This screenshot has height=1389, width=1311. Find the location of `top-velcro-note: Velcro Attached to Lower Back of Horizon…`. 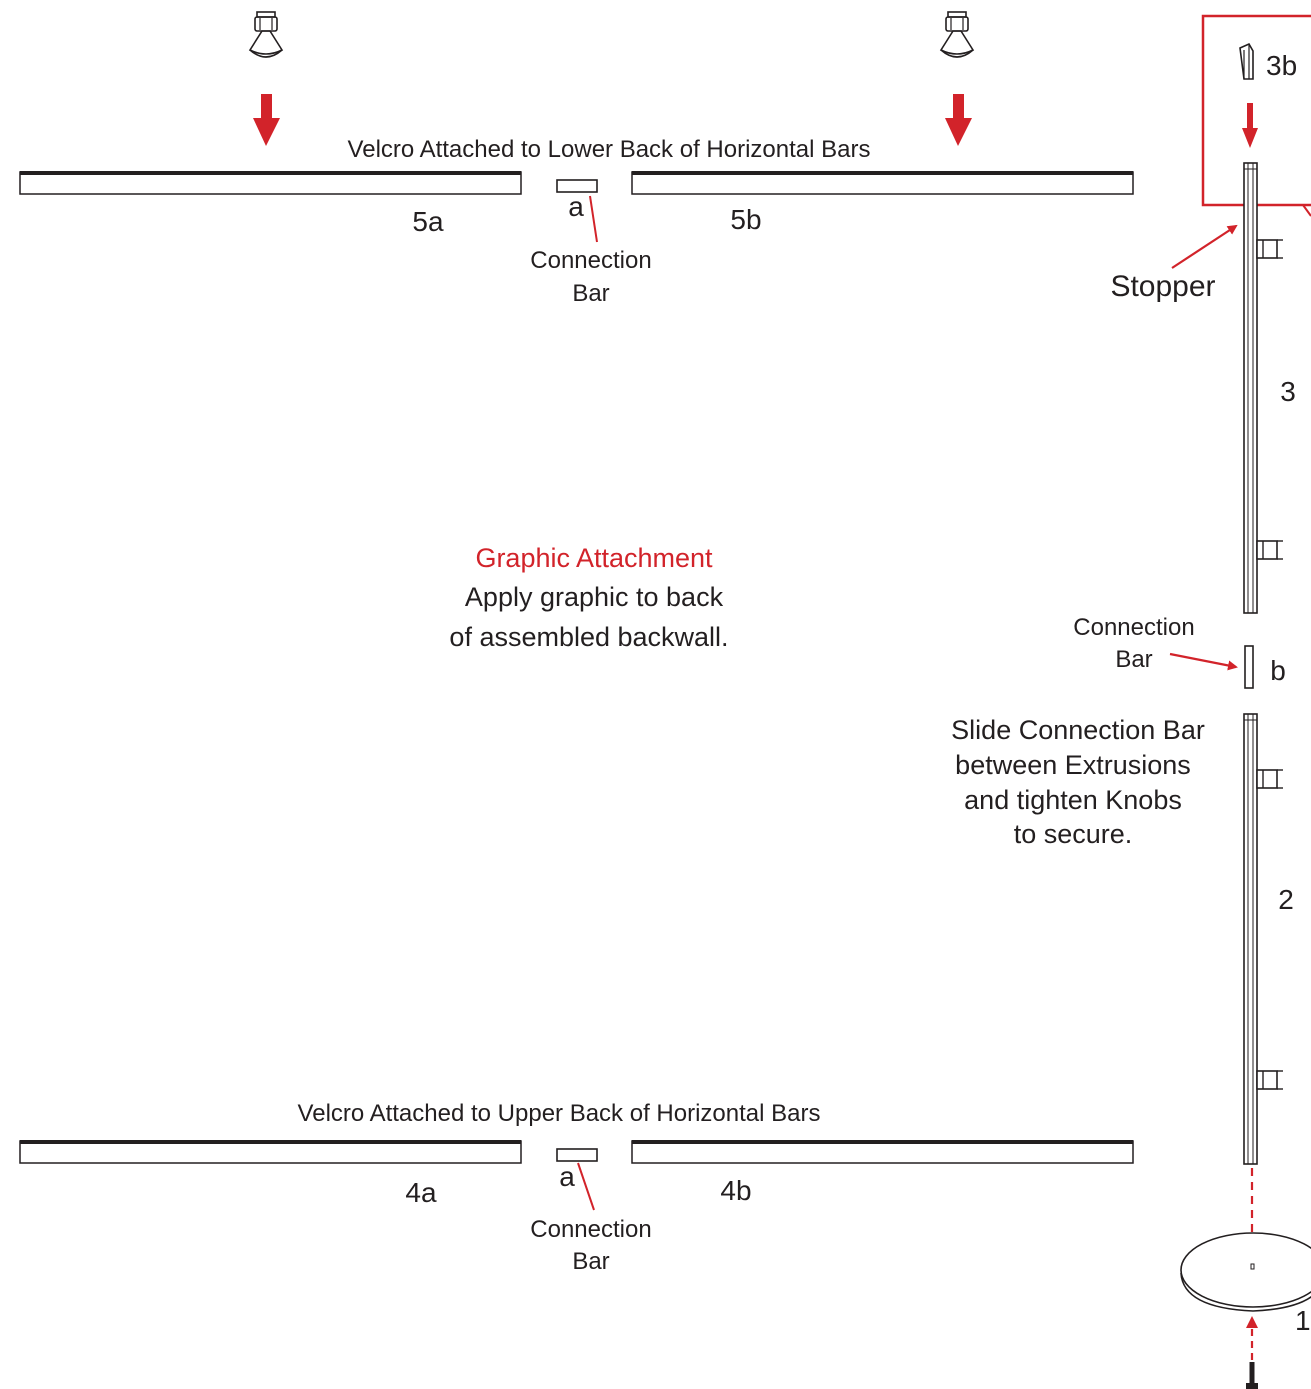

top-velcro-note: Velcro Attached to Lower Back of Horizon… is located at coordinates (609, 149).